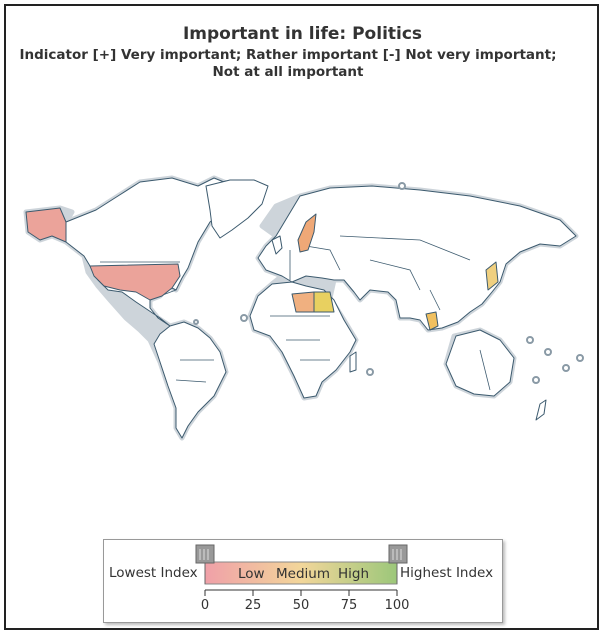 This screenshot has width=605, height=636. I want to click on legend-lowest-label: Lowest Index, so click(153, 573).